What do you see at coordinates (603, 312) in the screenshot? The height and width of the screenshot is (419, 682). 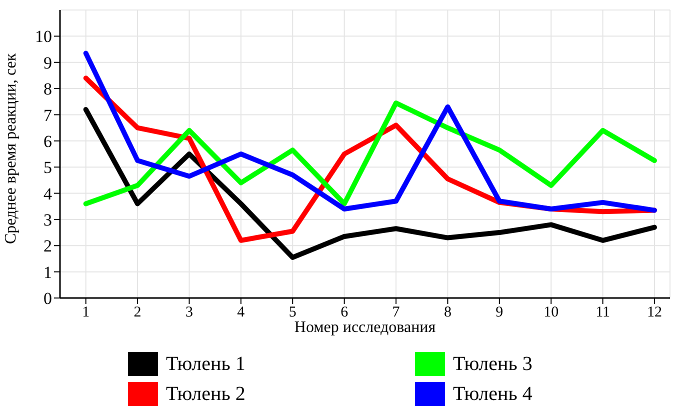 I see `x-tick-label: 11` at bounding box center [603, 312].